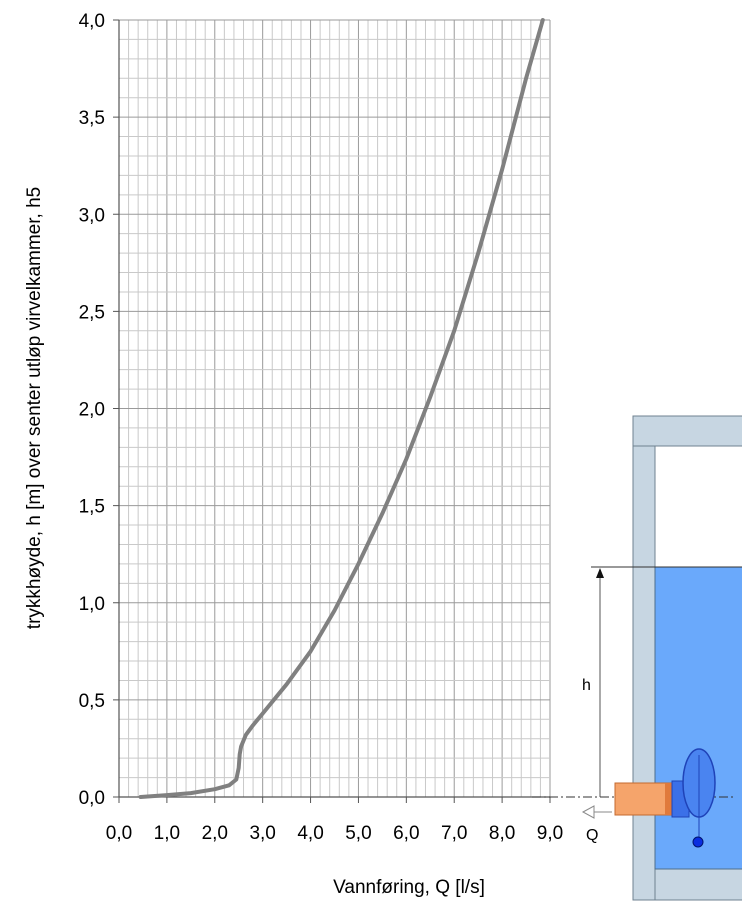  I want to click on x-tick-label: 0,0, so click(119, 833).